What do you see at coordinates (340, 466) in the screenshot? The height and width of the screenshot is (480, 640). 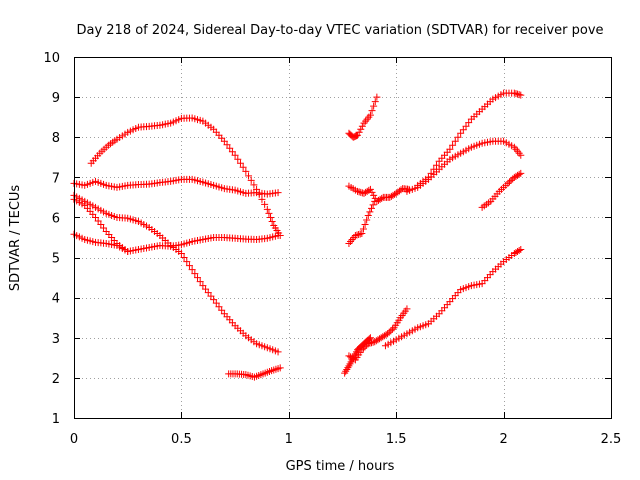 I see `x-axis-label: GPS time / hours` at bounding box center [340, 466].